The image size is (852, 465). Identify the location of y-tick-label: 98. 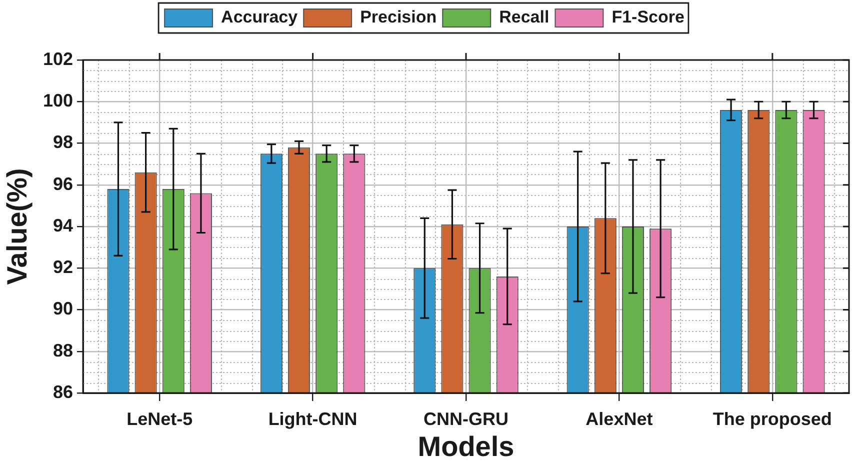
(62, 142).